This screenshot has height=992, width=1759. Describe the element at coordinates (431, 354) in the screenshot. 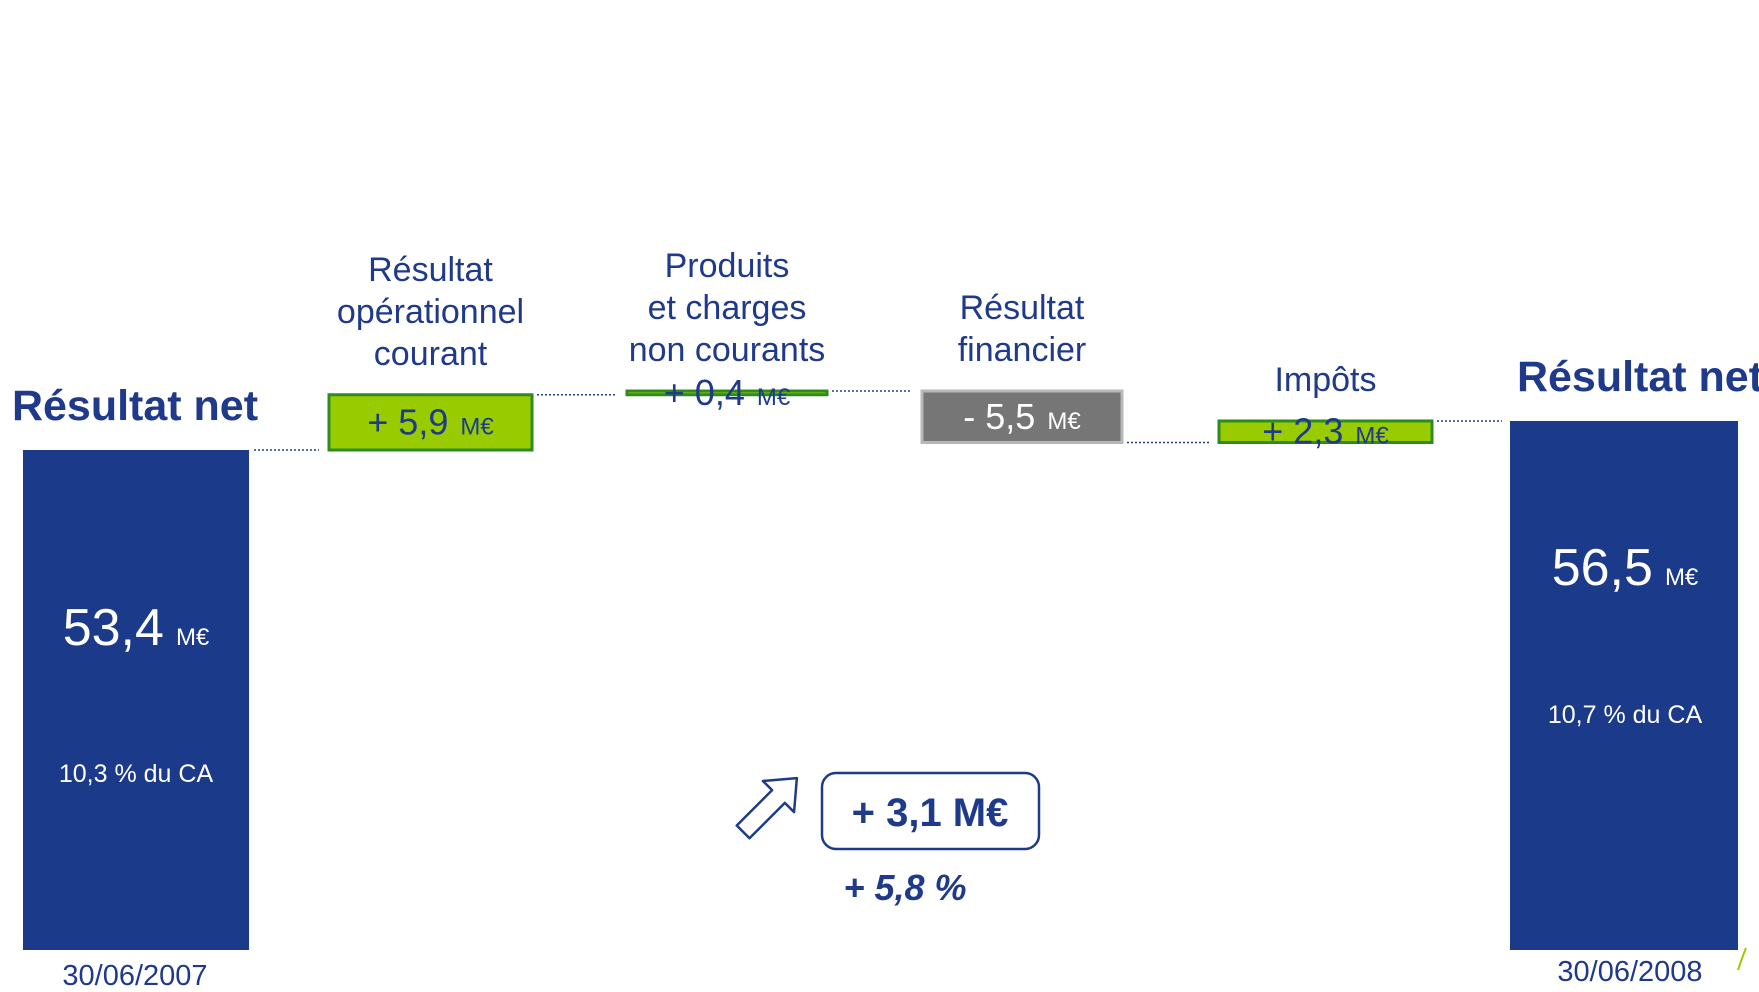

I see `step-header-0-line-2: courant` at that location.